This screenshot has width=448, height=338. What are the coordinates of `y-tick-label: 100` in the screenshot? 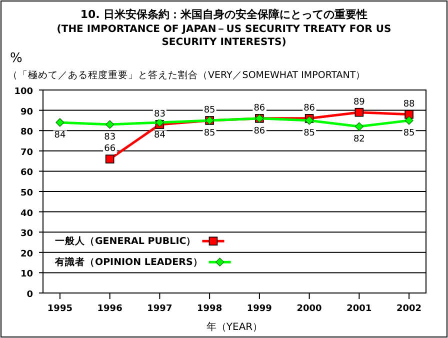 It's located at (23, 92).